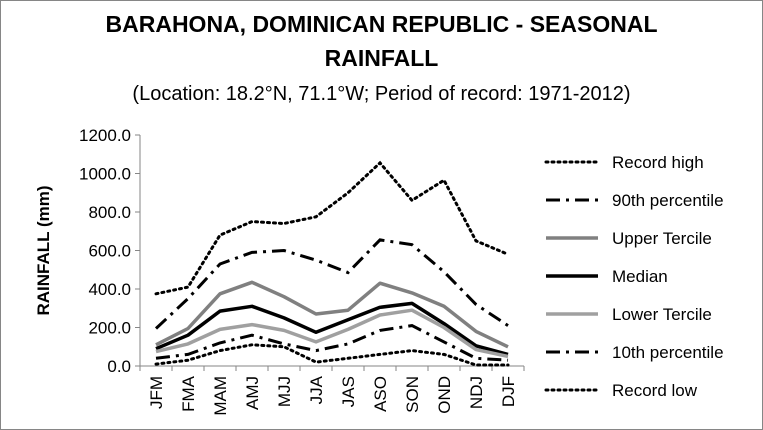 The height and width of the screenshot is (430, 763). What do you see at coordinates (109, 212) in the screenshot?
I see `y-tick-label: 800.0` at bounding box center [109, 212].